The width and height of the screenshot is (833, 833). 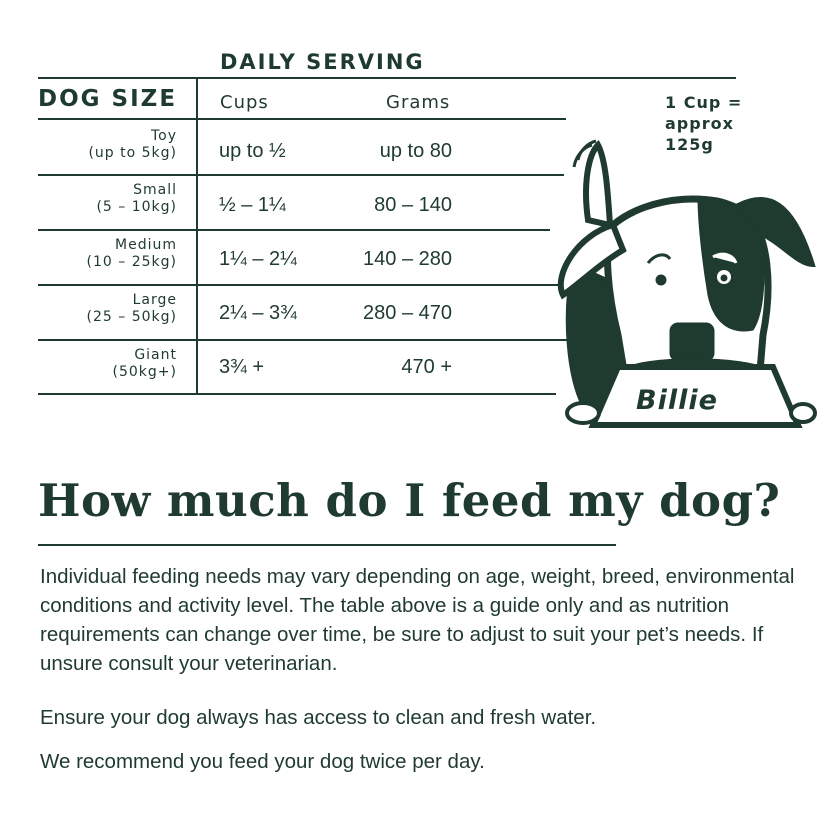 What do you see at coordinates (258, 259) in the screenshot?
I see `cups-value: 1¼ – 2¼` at bounding box center [258, 259].